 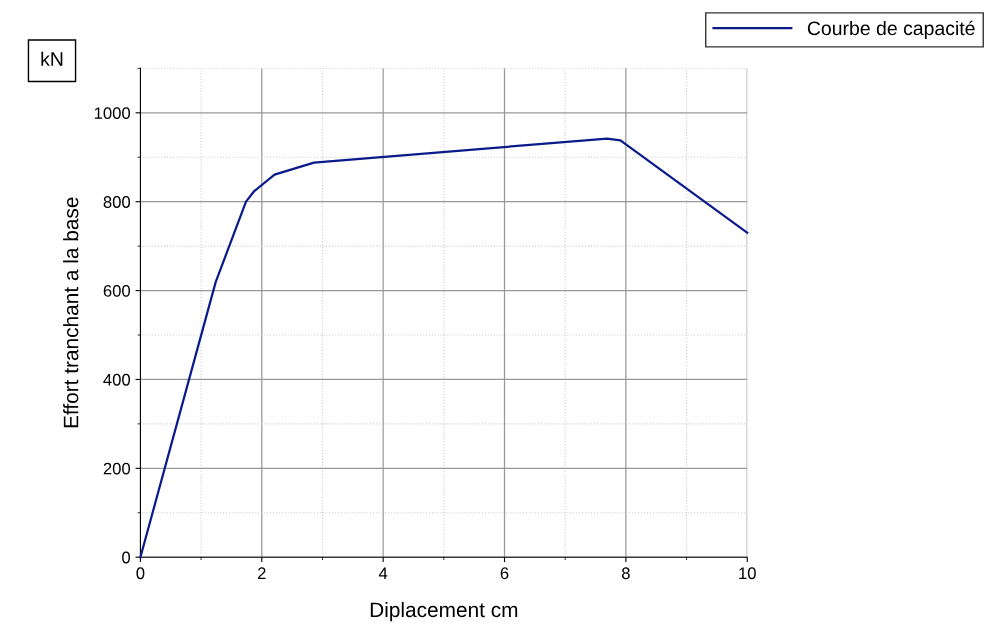 What do you see at coordinates (747, 573) in the screenshot?
I see `x-tick-label: 10` at bounding box center [747, 573].